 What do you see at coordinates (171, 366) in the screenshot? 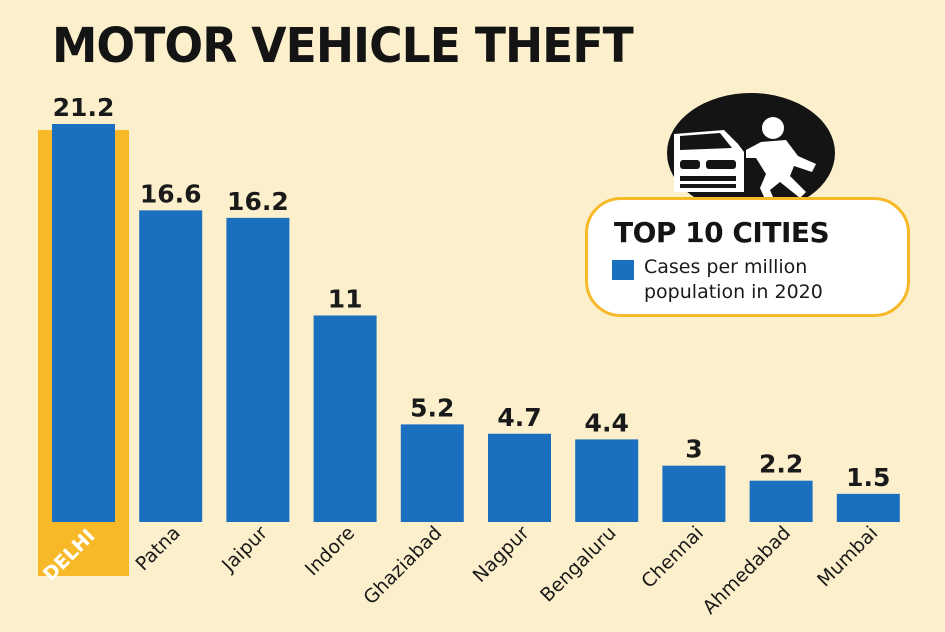
I see `bar-patna` at bounding box center [171, 366].